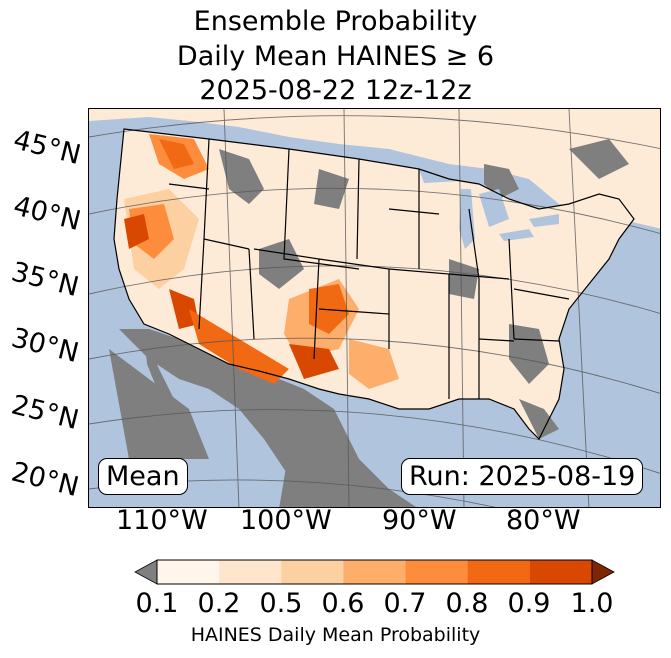  Describe the element at coordinates (143, 476) in the screenshot. I see `stat-type-box: Mean` at that location.